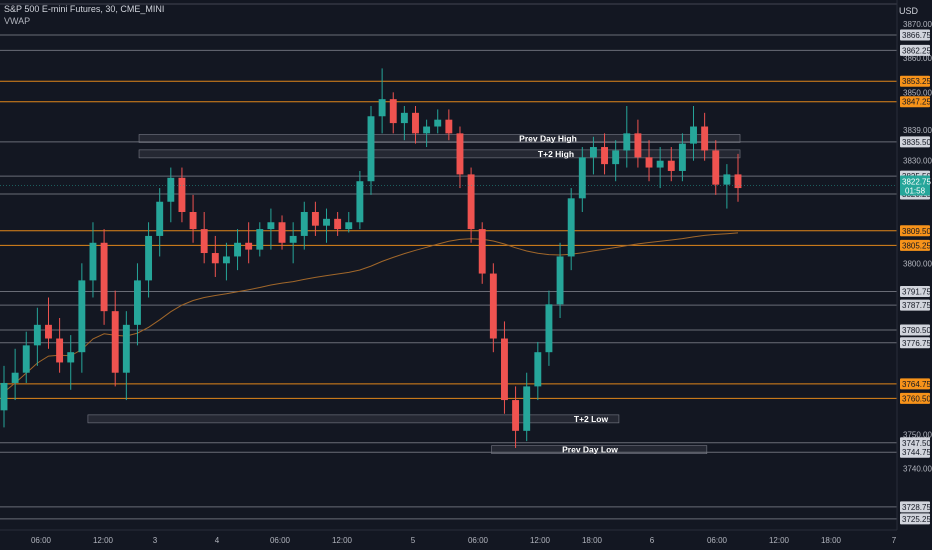 The image size is (932, 550). What do you see at coordinates (915, 185) in the screenshot?
I see `last-price-box` at bounding box center [915, 185].